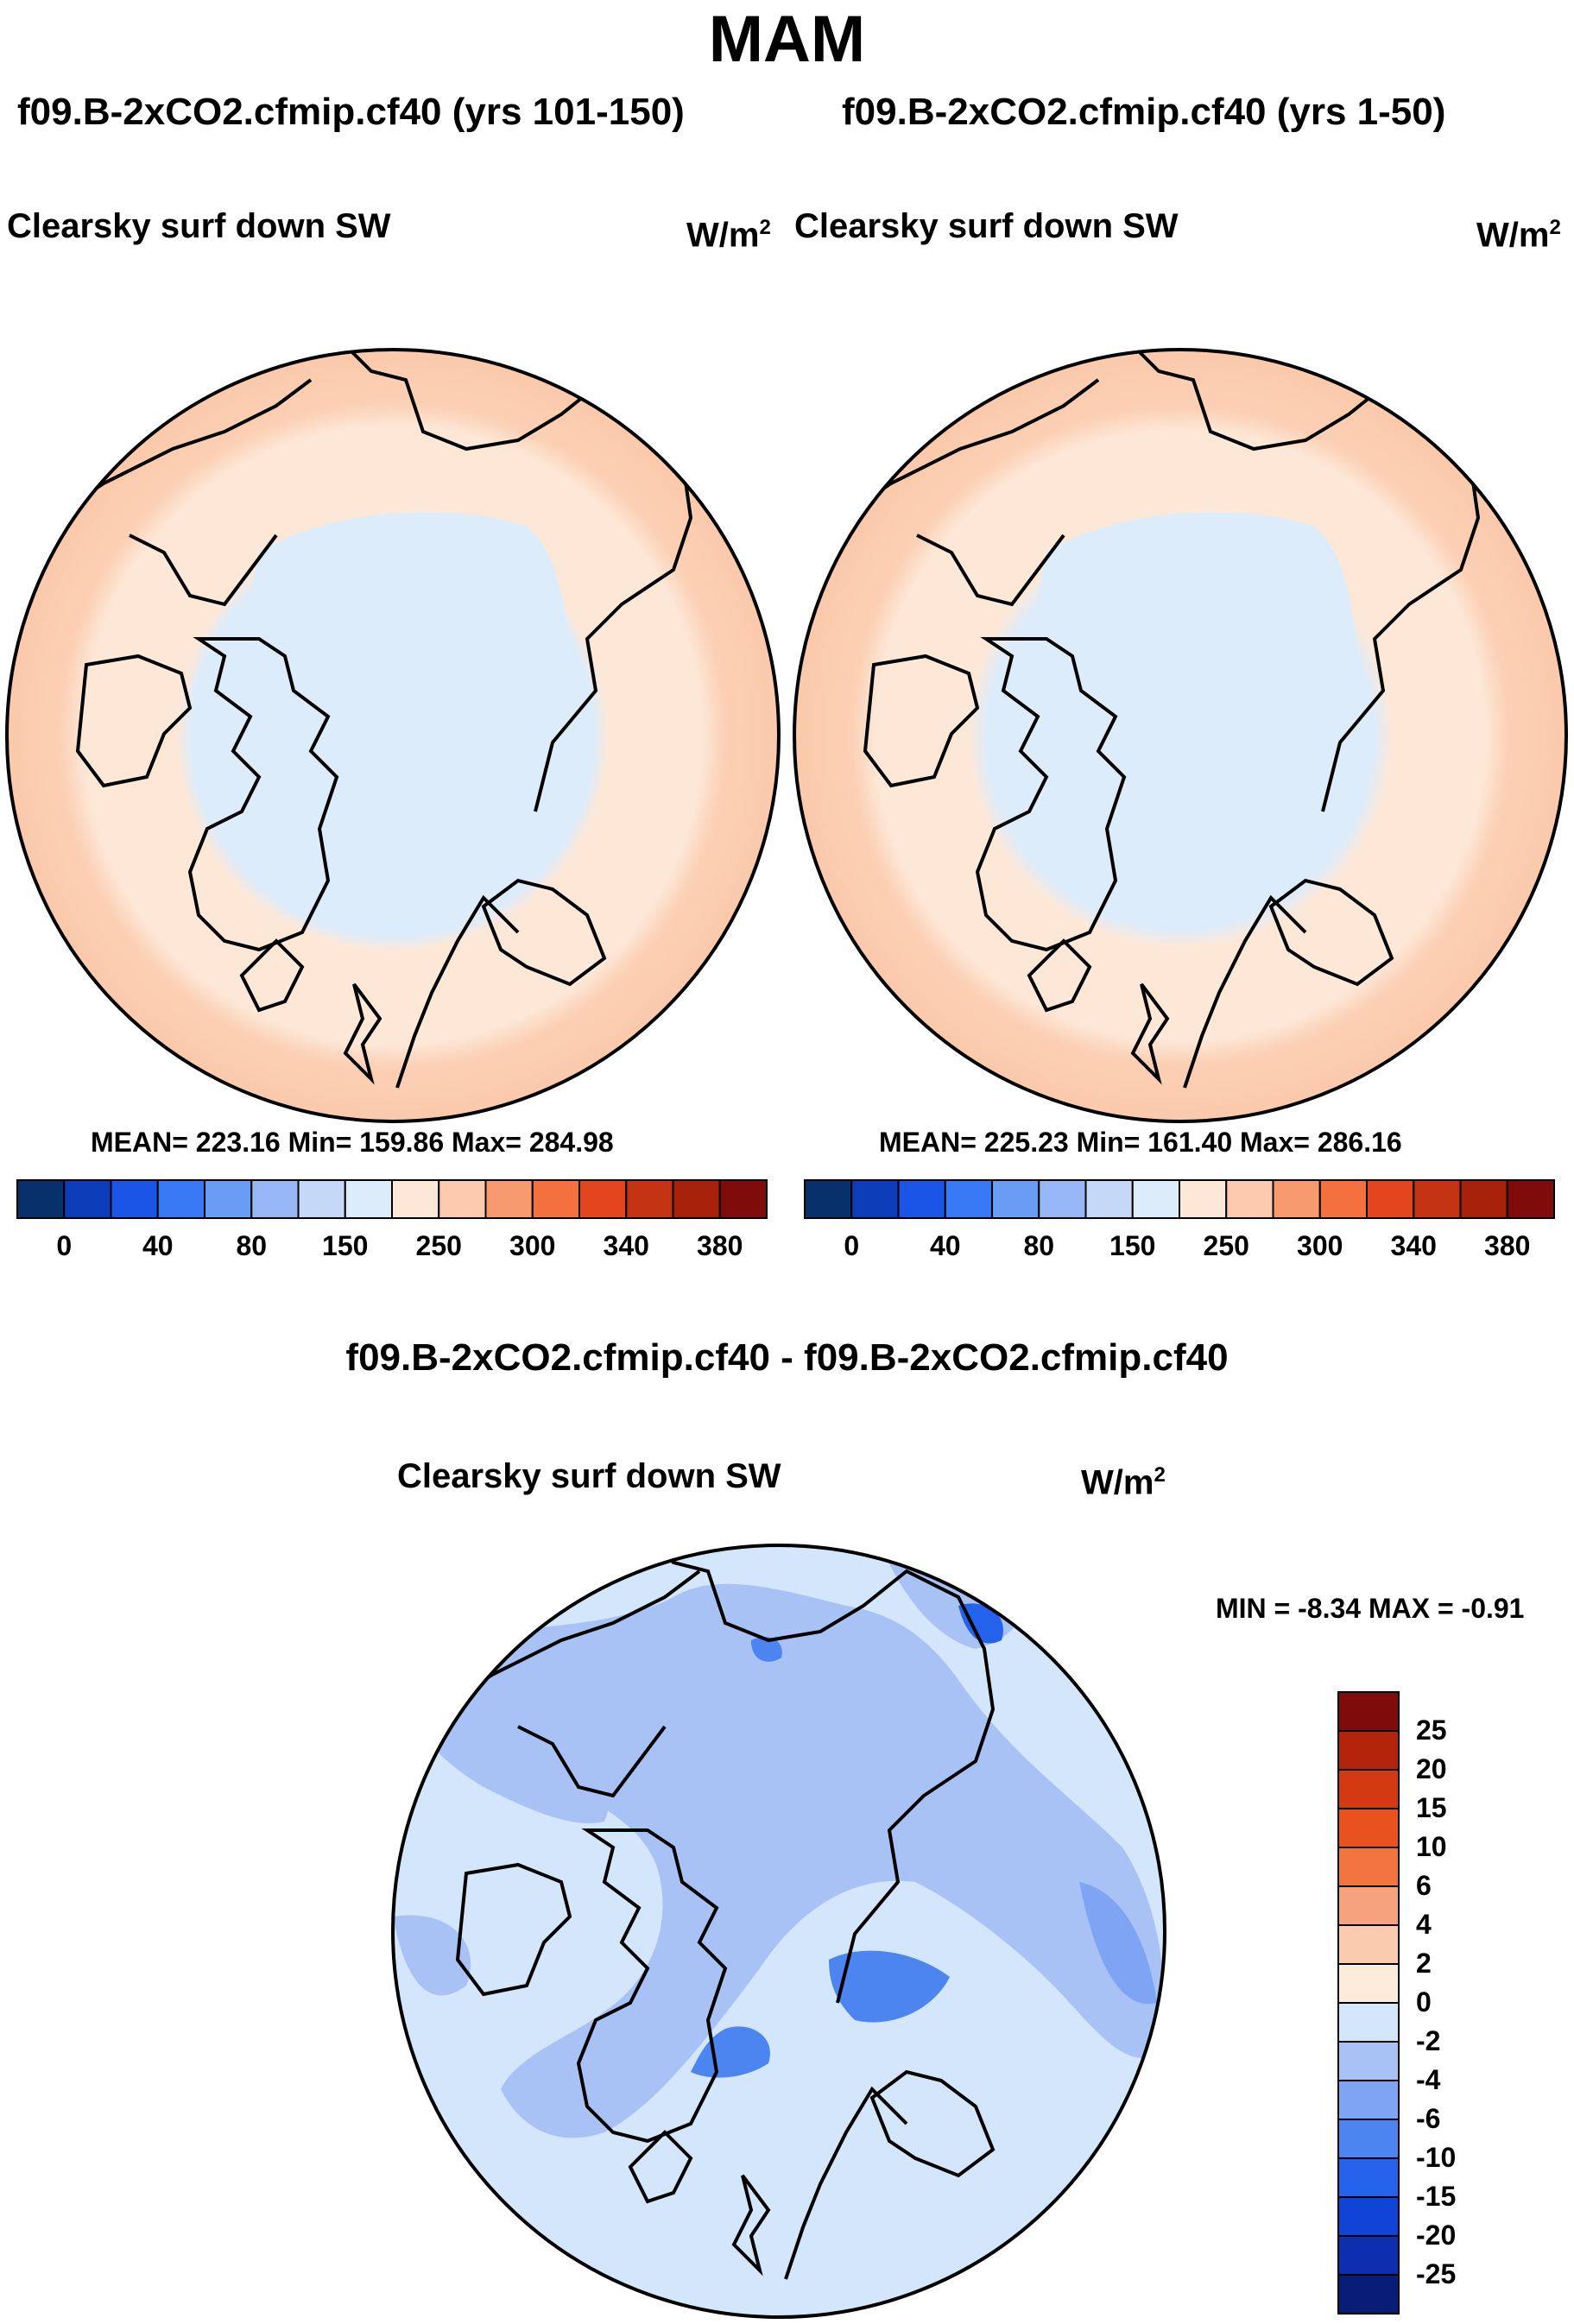 Image resolution: width=1574 pixels, height=2324 pixels. I want to click on colorbar-tick-label: 10, so click(1431, 1846).